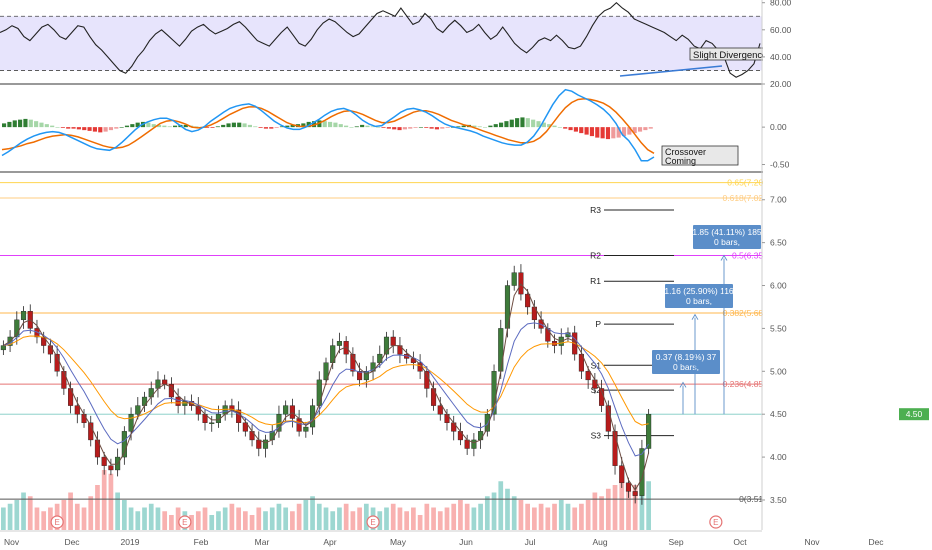  Describe the element at coordinates (695, 316) in the screenshot. I see `target-arrowhead` at that location.